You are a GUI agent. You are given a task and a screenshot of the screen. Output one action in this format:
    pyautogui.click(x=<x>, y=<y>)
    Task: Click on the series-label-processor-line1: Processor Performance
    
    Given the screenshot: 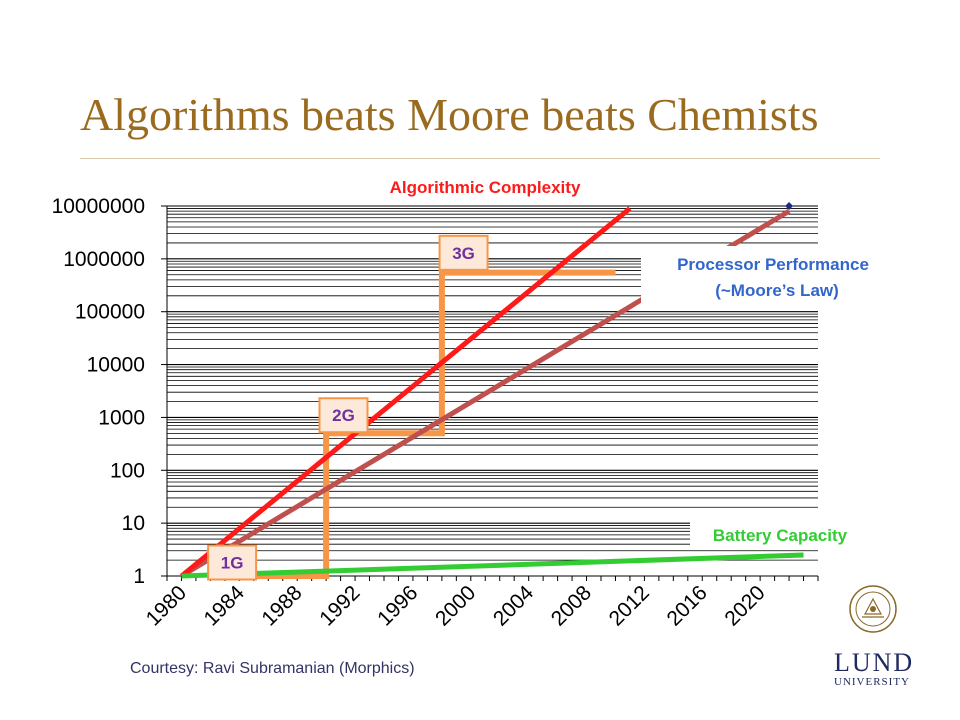 What is the action you would take?
    pyautogui.click(x=773, y=264)
    